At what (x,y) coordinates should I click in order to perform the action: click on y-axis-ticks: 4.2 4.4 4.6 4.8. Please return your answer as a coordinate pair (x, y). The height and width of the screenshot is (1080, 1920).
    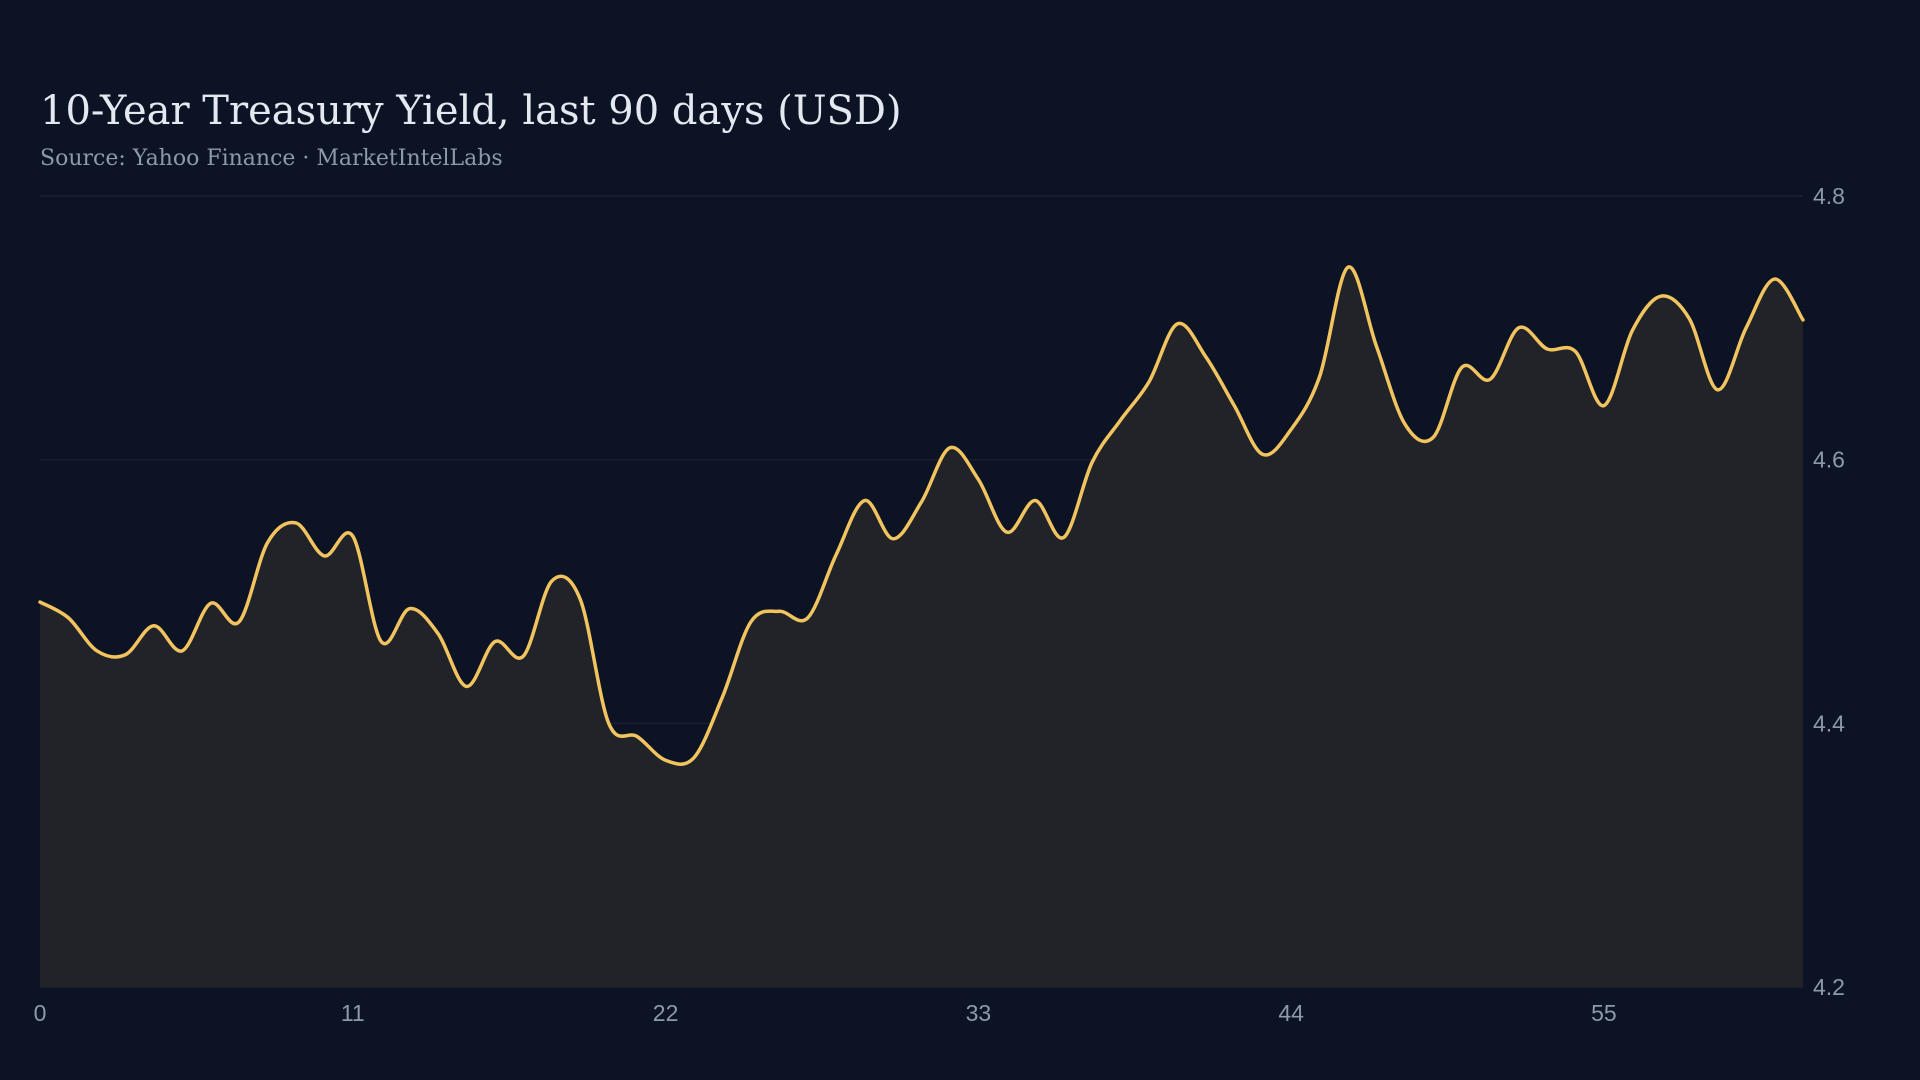
    Looking at the image, I should click on (1829, 591).